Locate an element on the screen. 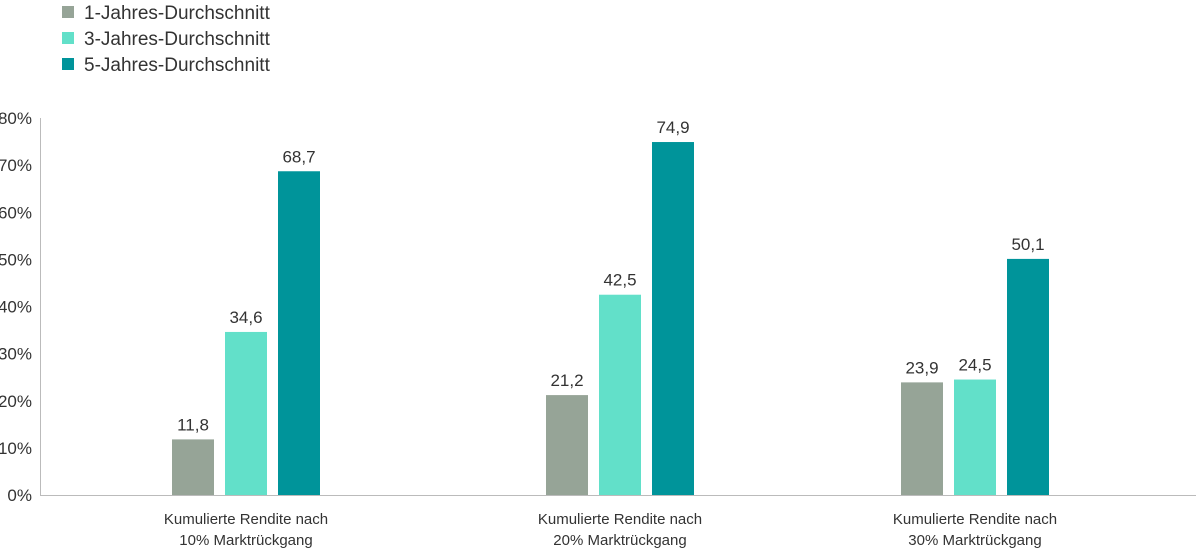 The height and width of the screenshot is (550, 1200). y-tick-label: 60% is located at coordinates (16, 212).